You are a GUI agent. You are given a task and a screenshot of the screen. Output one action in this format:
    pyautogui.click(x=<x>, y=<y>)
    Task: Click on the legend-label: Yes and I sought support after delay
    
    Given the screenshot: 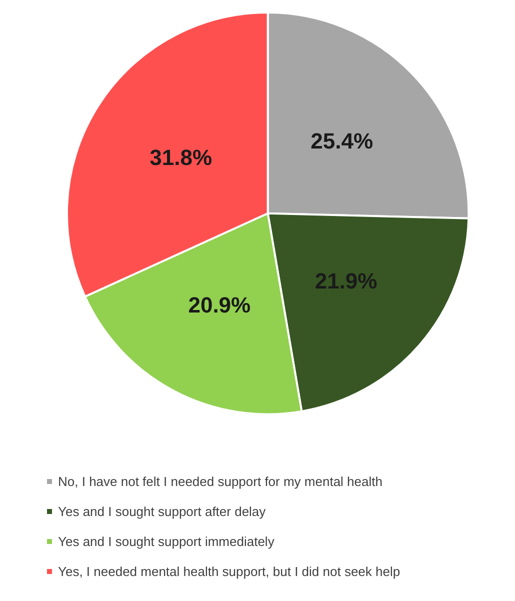 What is the action you would take?
    pyautogui.click(x=162, y=511)
    